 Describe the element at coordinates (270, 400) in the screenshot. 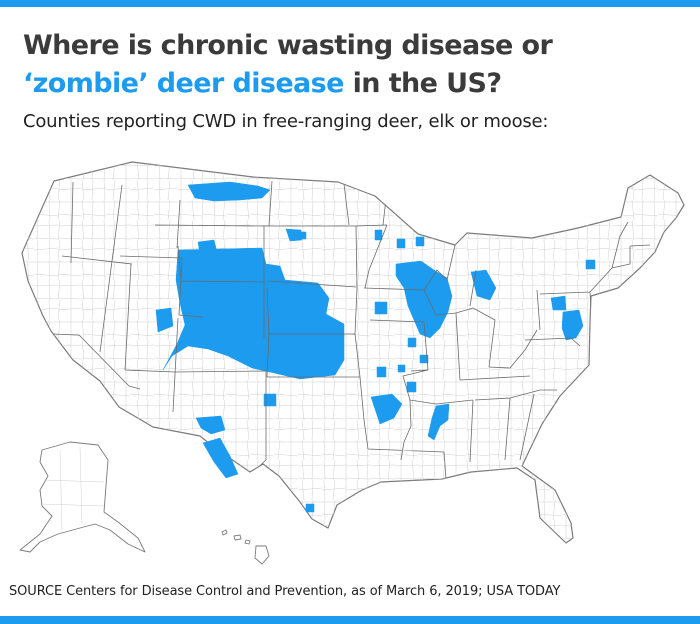

I see `cwd-region-kansas` at that location.